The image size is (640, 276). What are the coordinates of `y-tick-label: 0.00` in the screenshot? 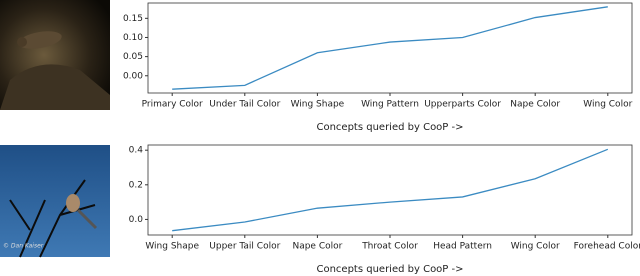 It's located at (133, 76).